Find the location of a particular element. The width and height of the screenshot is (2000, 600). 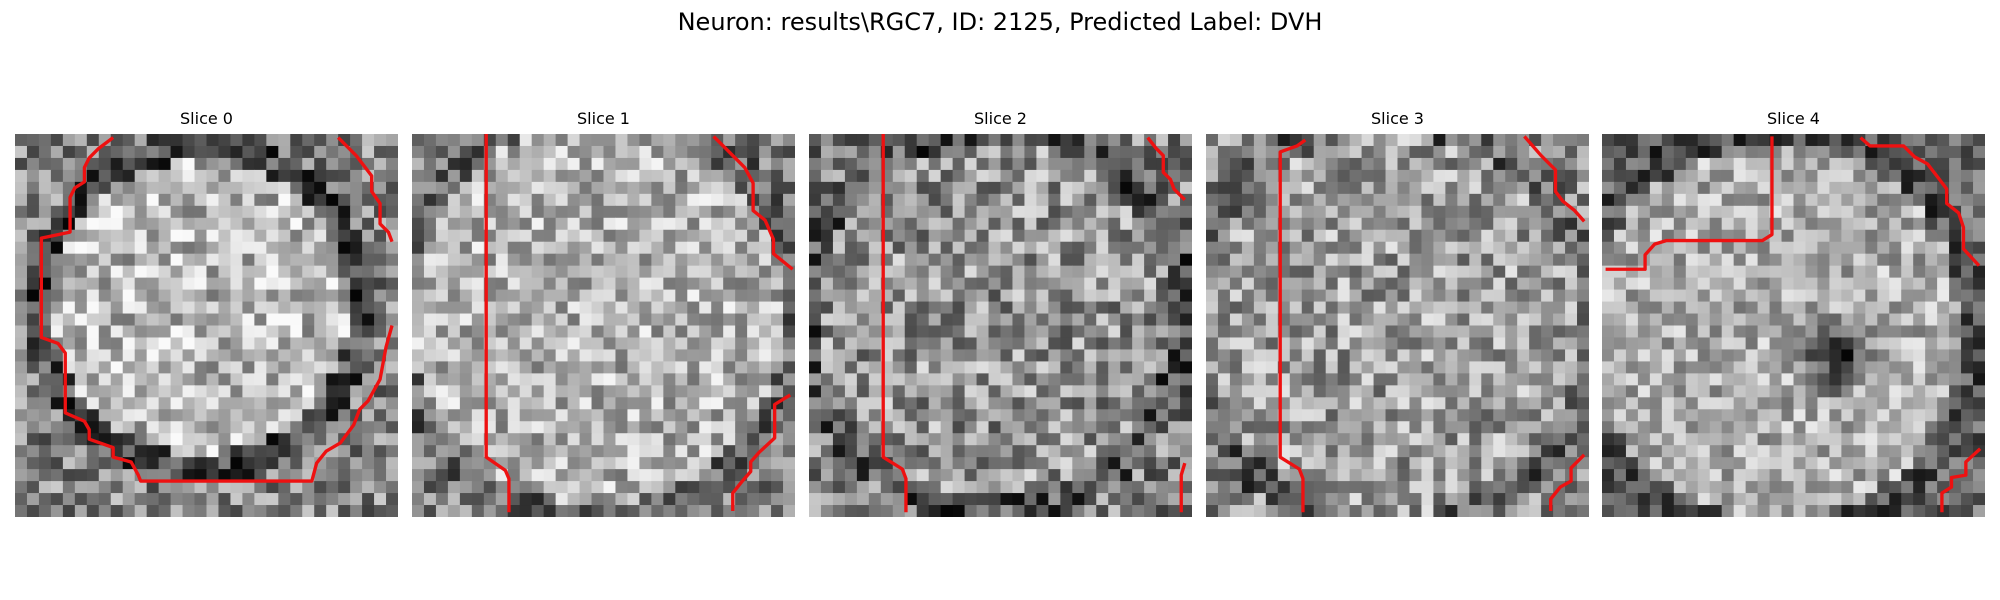

slice-panel-1: Slice 1 is located at coordinates (603, 313).